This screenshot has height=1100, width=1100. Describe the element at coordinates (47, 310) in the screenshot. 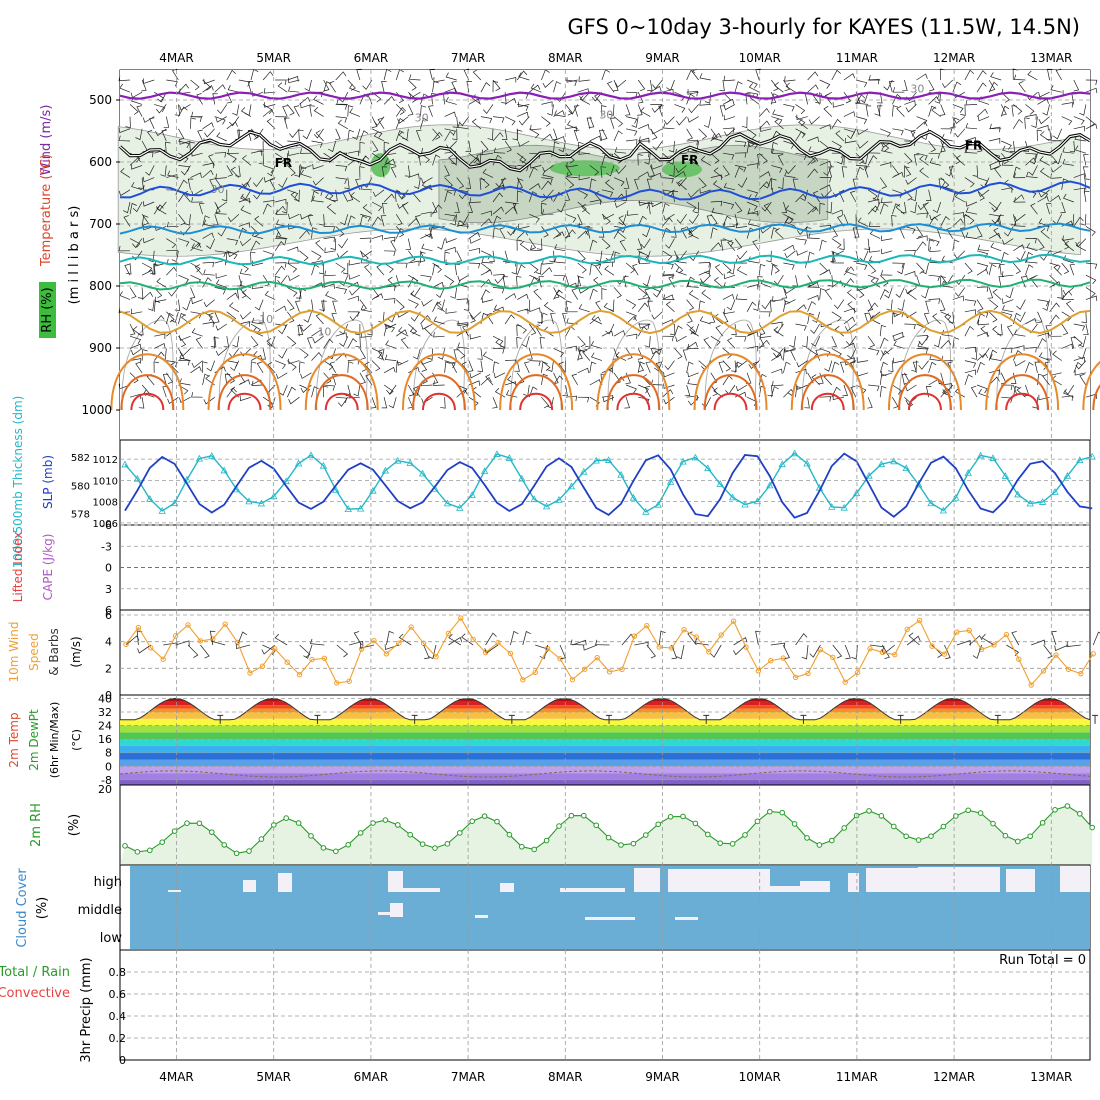

I see `legend-rh-swatch` at that location.